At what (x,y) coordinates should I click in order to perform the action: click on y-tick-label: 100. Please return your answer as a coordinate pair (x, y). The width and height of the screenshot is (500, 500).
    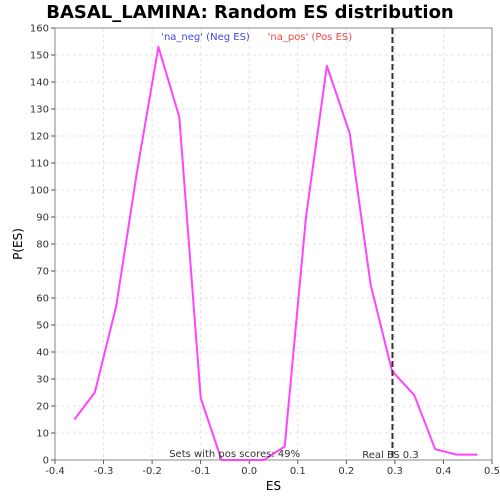
    Looking at the image, I should click on (39, 191).